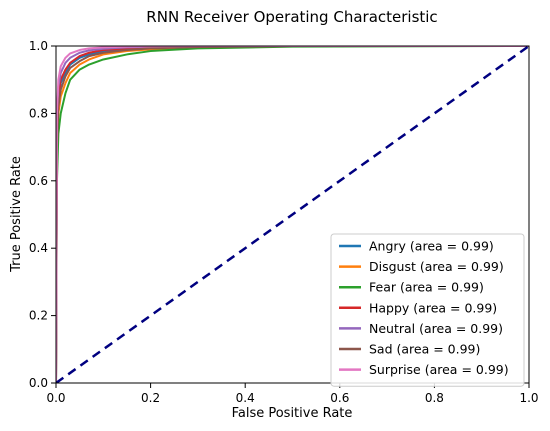  I want to click on y-tick-label: 0.6, so click(38, 181).